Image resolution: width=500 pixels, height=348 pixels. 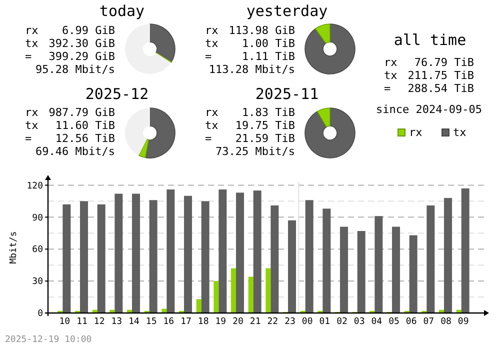 What do you see at coordinates (37, 218) in the screenshot?
I see `y-tick-label: 90` at bounding box center [37, 218].